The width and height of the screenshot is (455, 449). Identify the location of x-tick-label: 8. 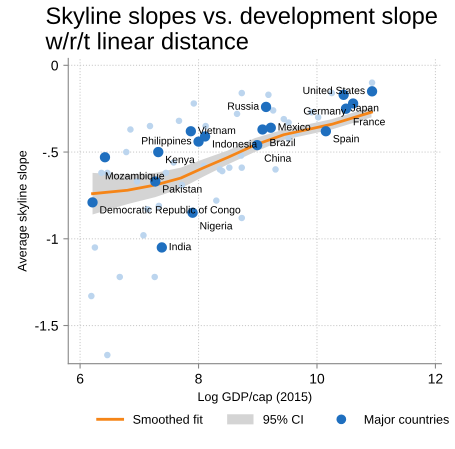
(198, 379).